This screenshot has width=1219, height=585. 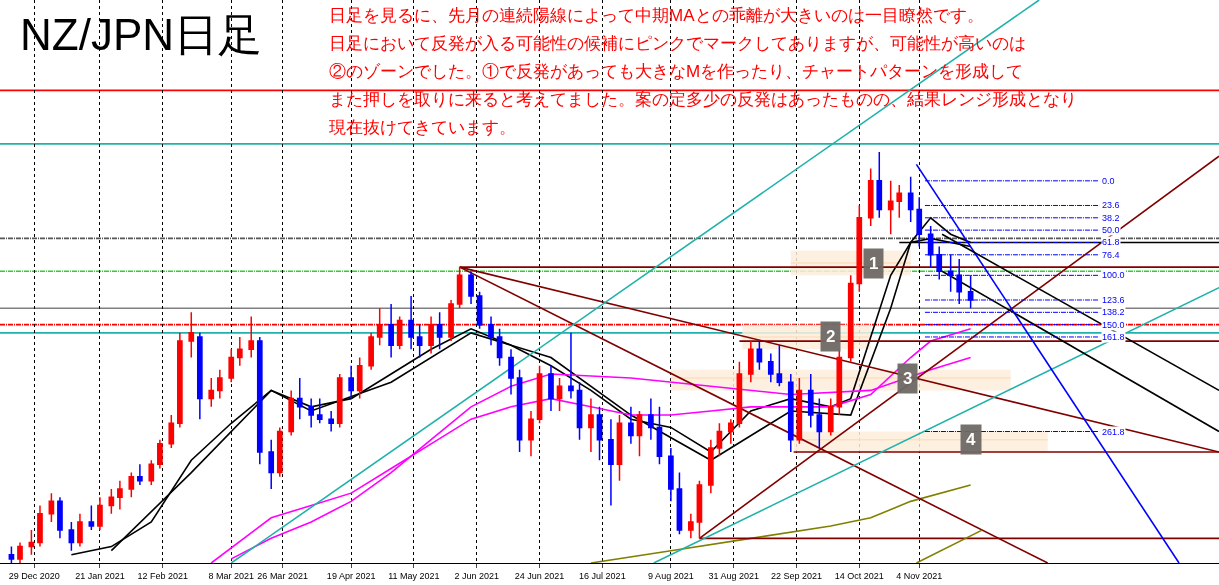 I want to click on x-tick-label: 9 Aug 2021, so click(x=671, y=575).